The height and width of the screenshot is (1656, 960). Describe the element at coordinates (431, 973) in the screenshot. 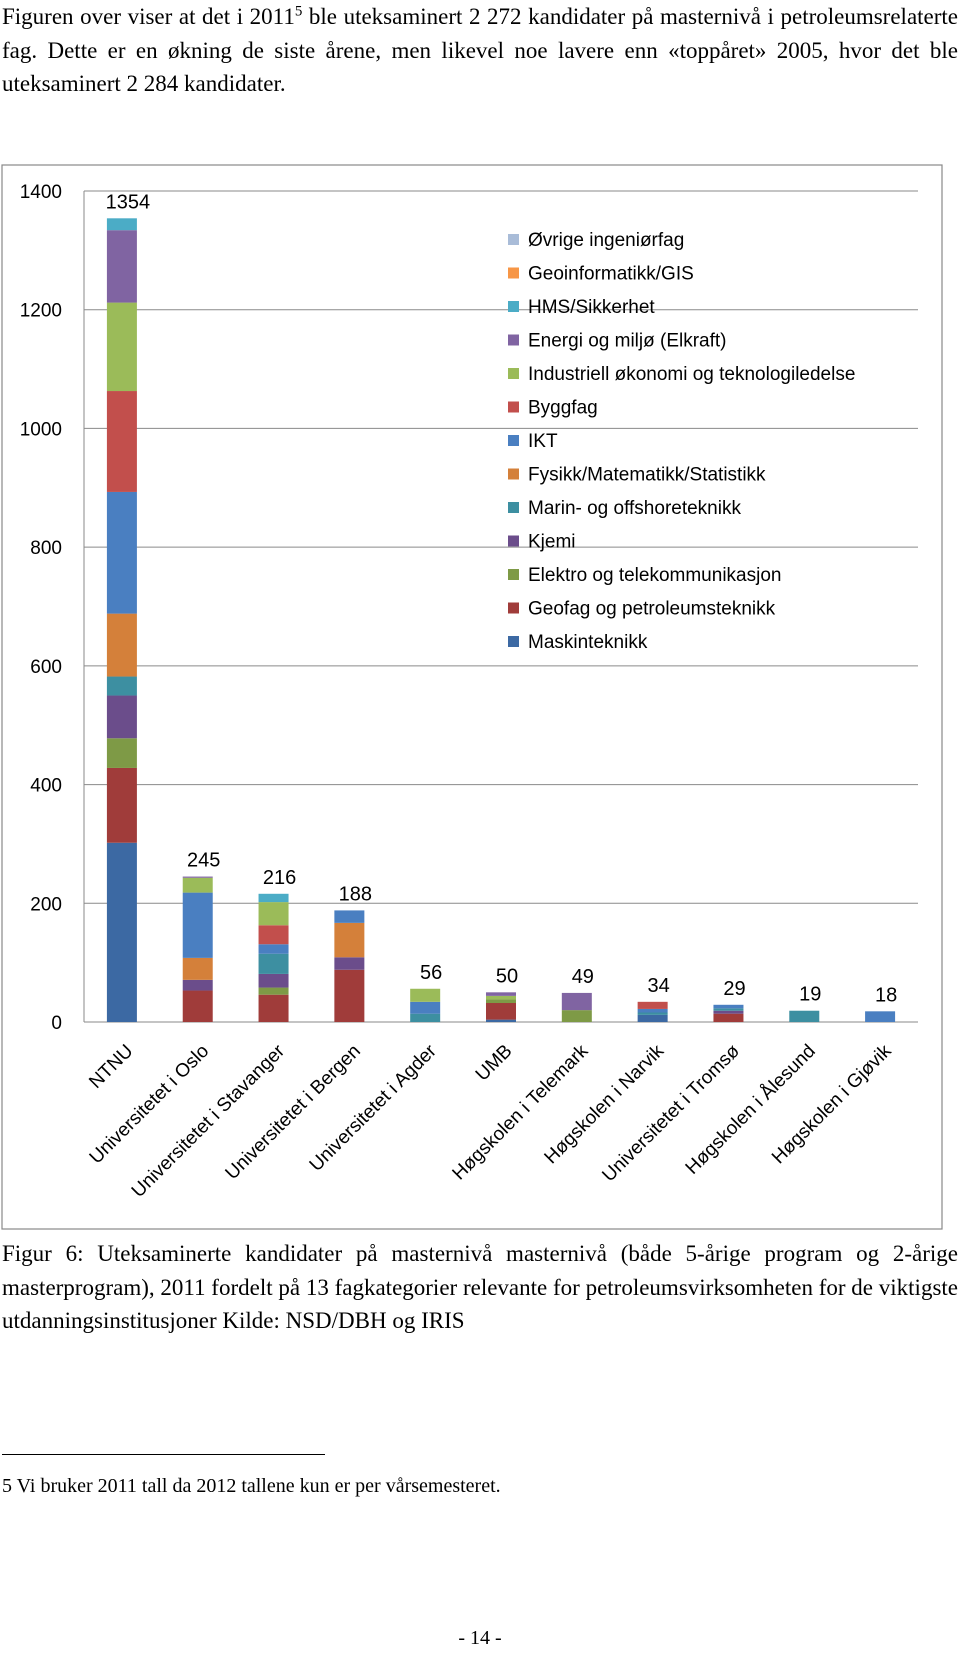

I see `total-label: 56` at that location.